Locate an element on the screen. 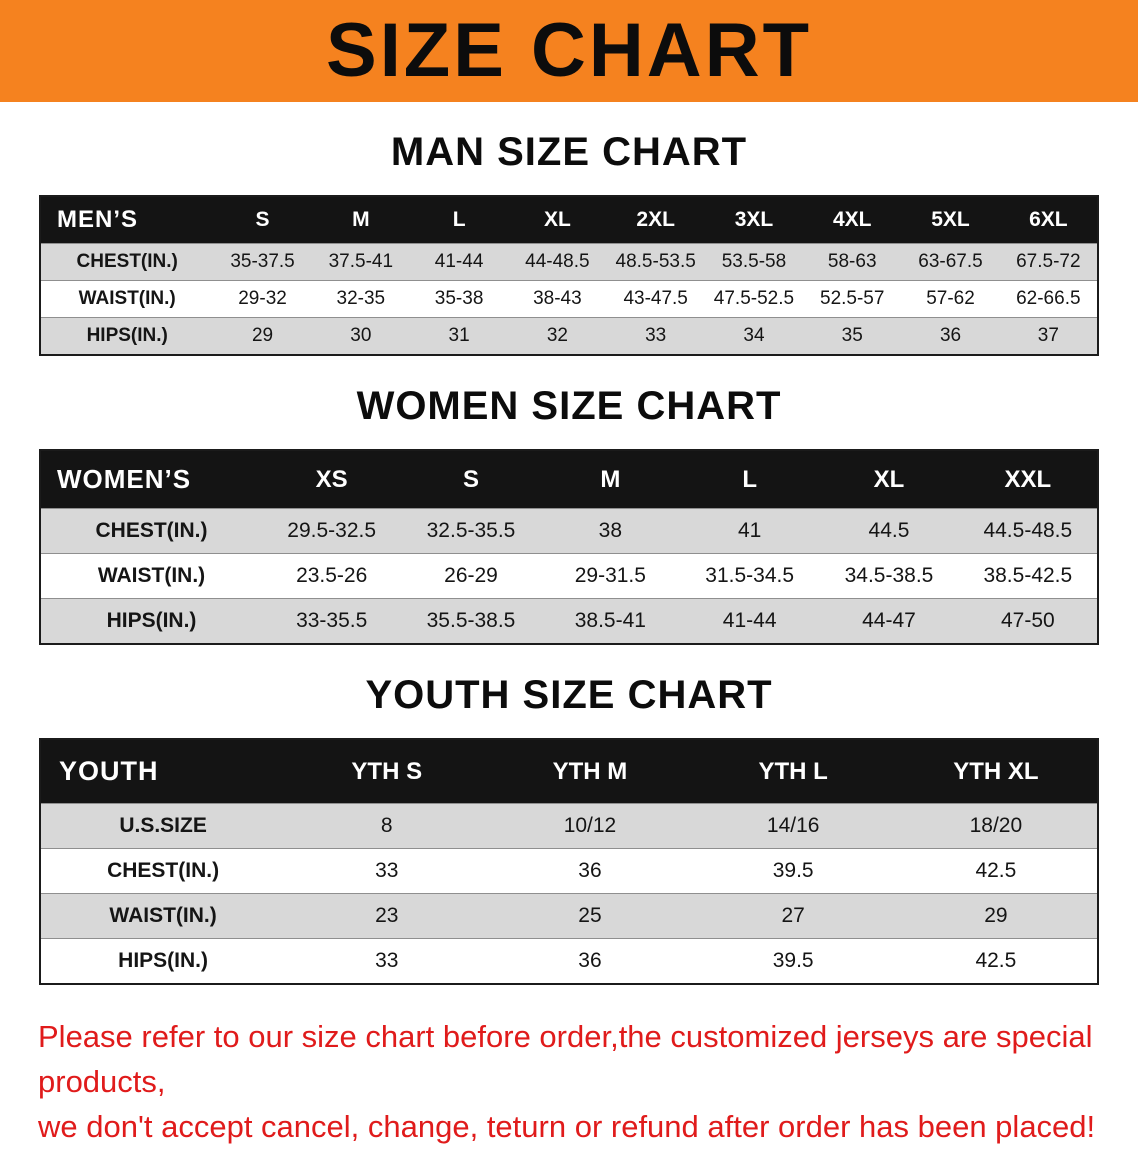 The image size is (1138, 1174). size-column-header: 6XL is located at coordinates (1048, 220).